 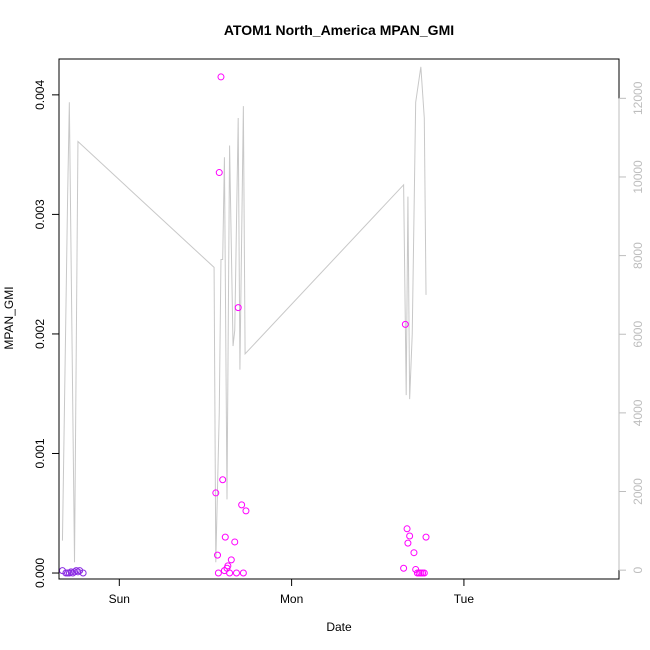 I want to click on y-right-tick-label: 6000, so click(x=638, y=334).